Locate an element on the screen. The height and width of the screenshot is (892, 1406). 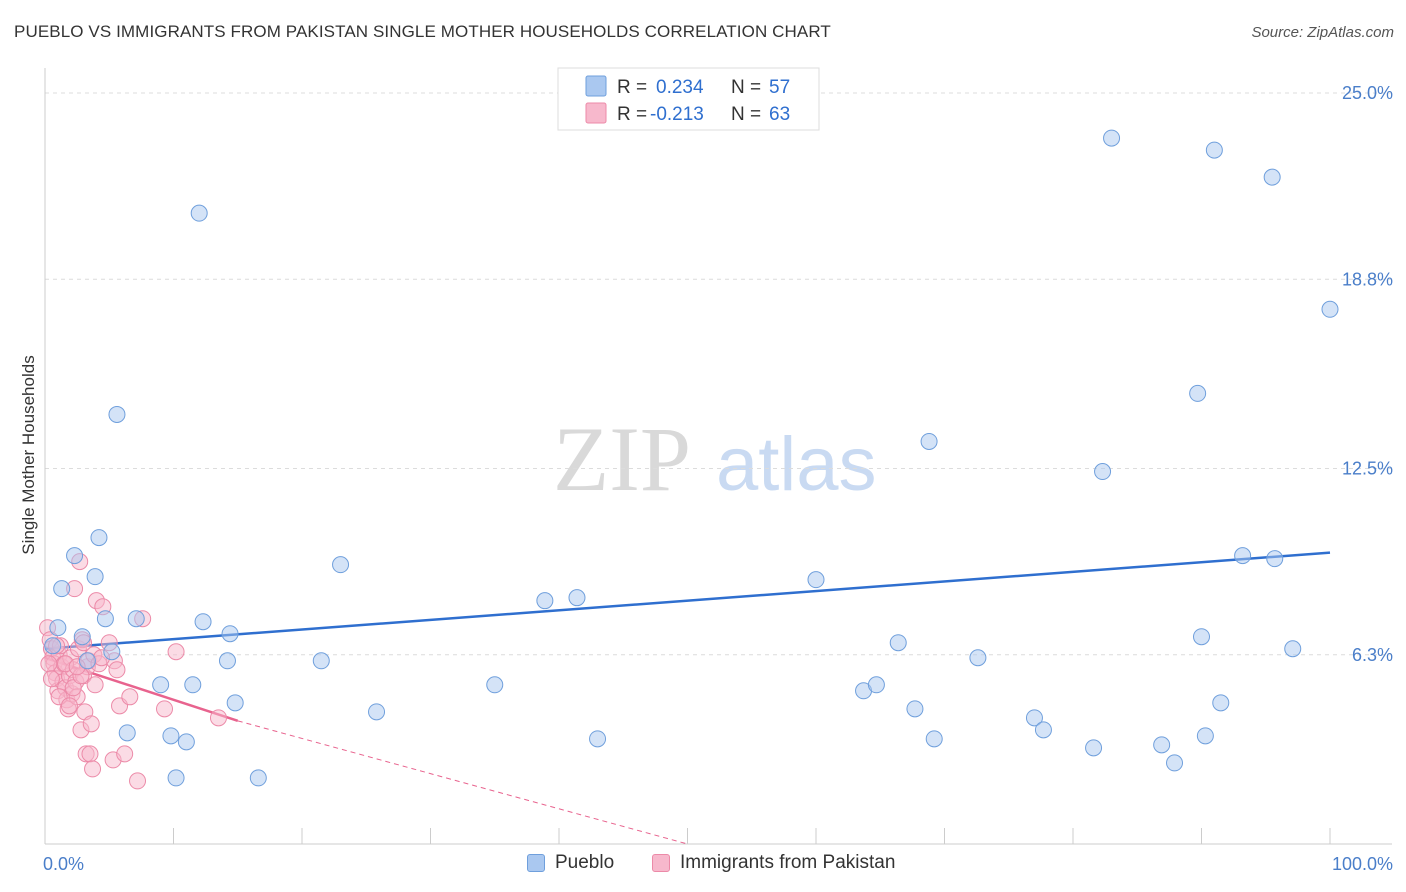
source-label: Source: ZipAtlas.com is located at coordinates (1322, 32).